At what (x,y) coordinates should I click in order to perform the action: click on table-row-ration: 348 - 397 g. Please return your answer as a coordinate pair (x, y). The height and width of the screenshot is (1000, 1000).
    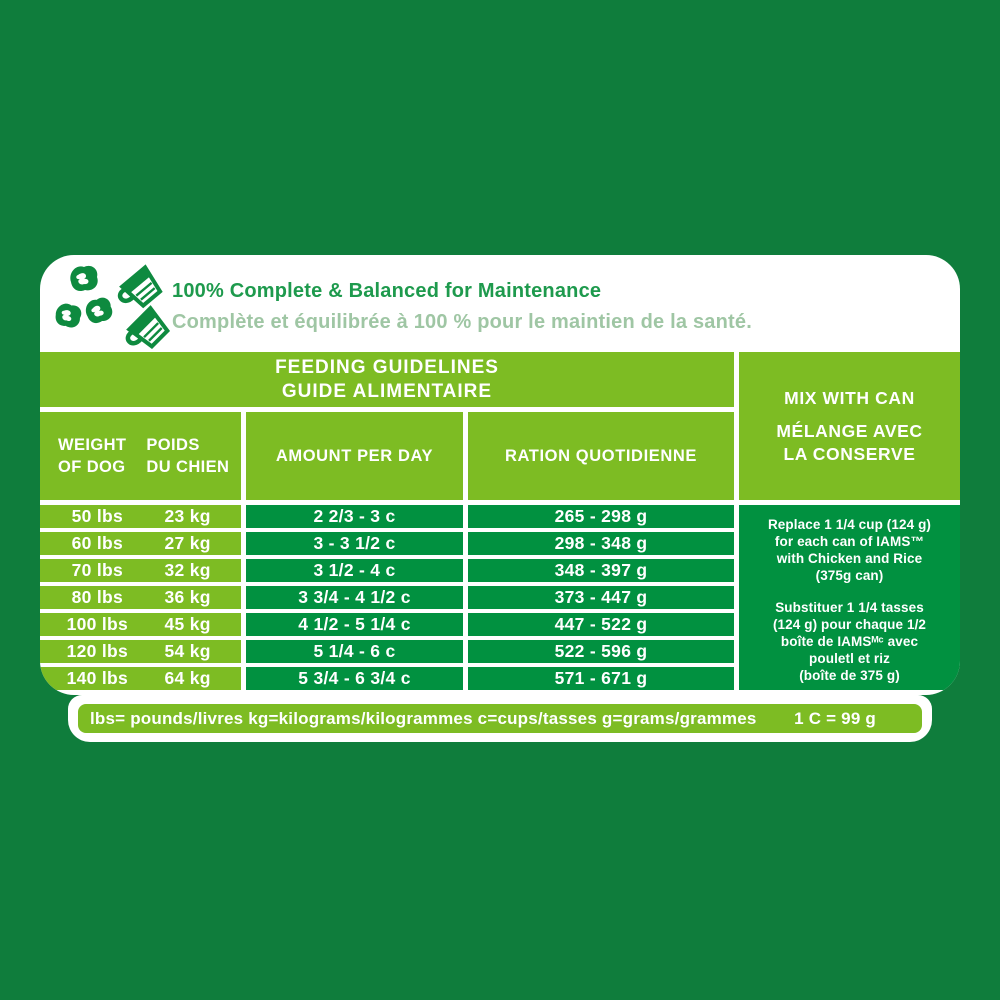
    Looking at the image, I should click on (601, 570).